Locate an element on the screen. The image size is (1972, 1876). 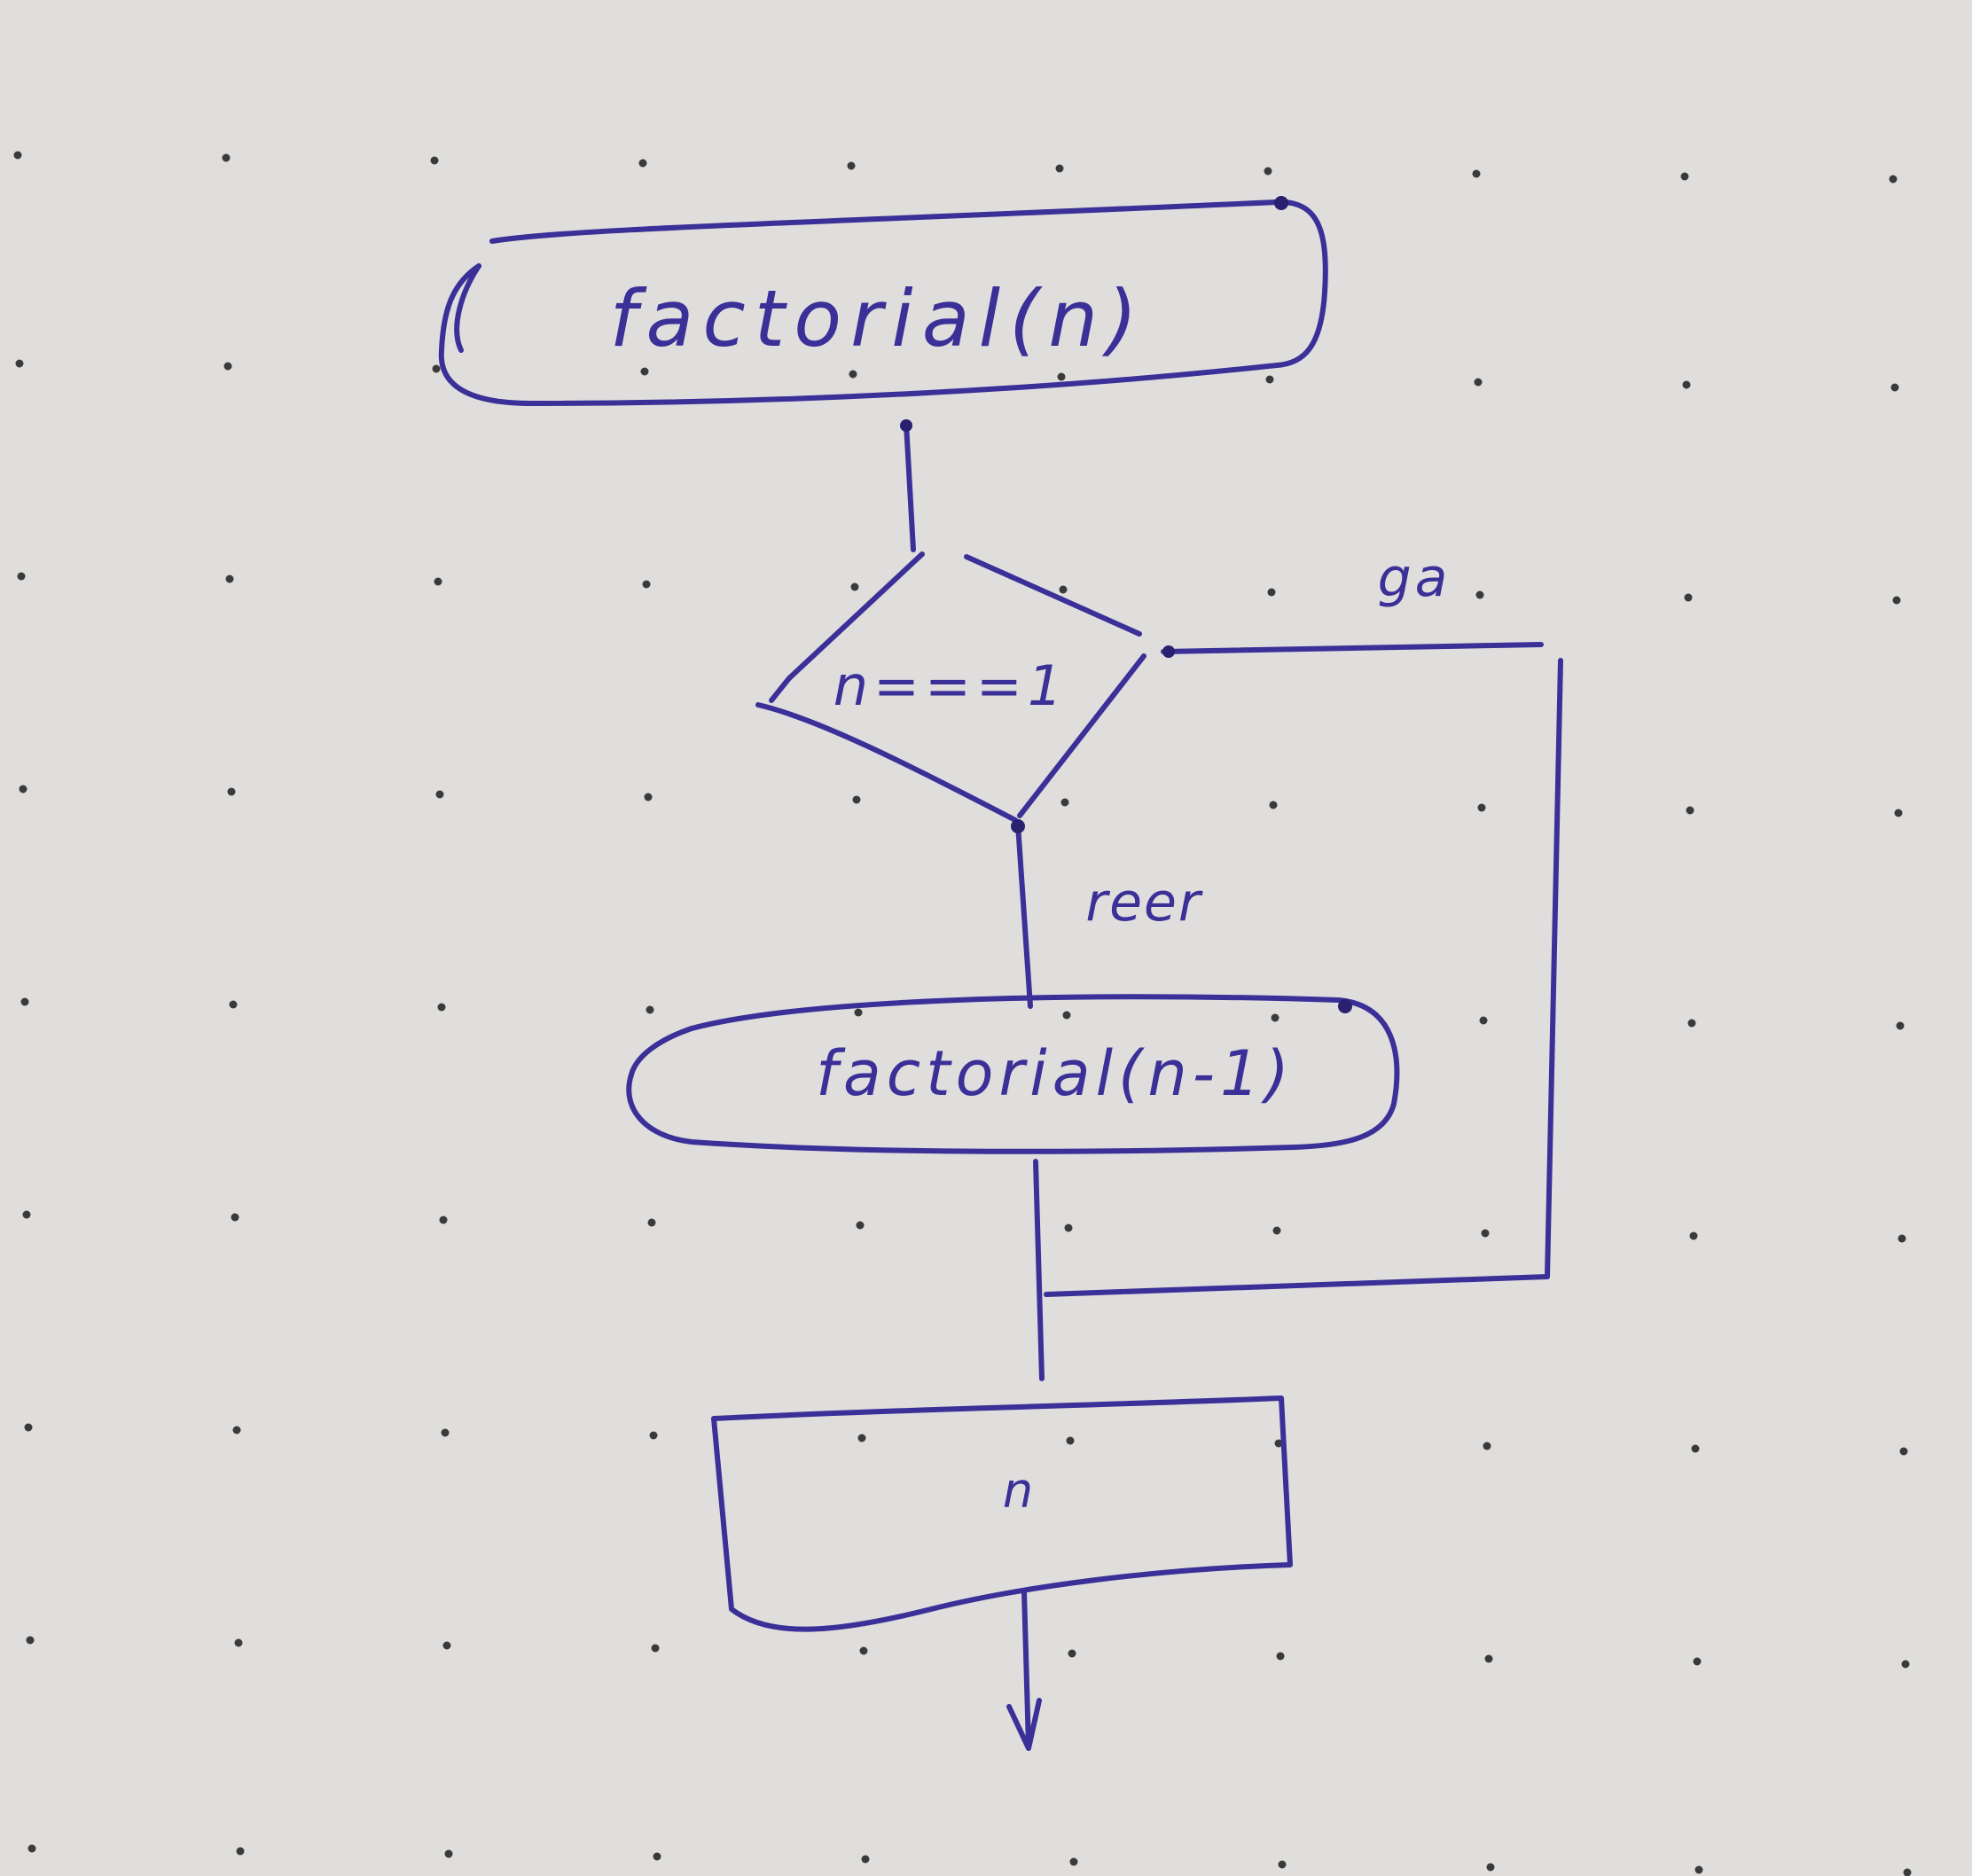
no-branch-label: reer is located at coordinates (1143, 903).